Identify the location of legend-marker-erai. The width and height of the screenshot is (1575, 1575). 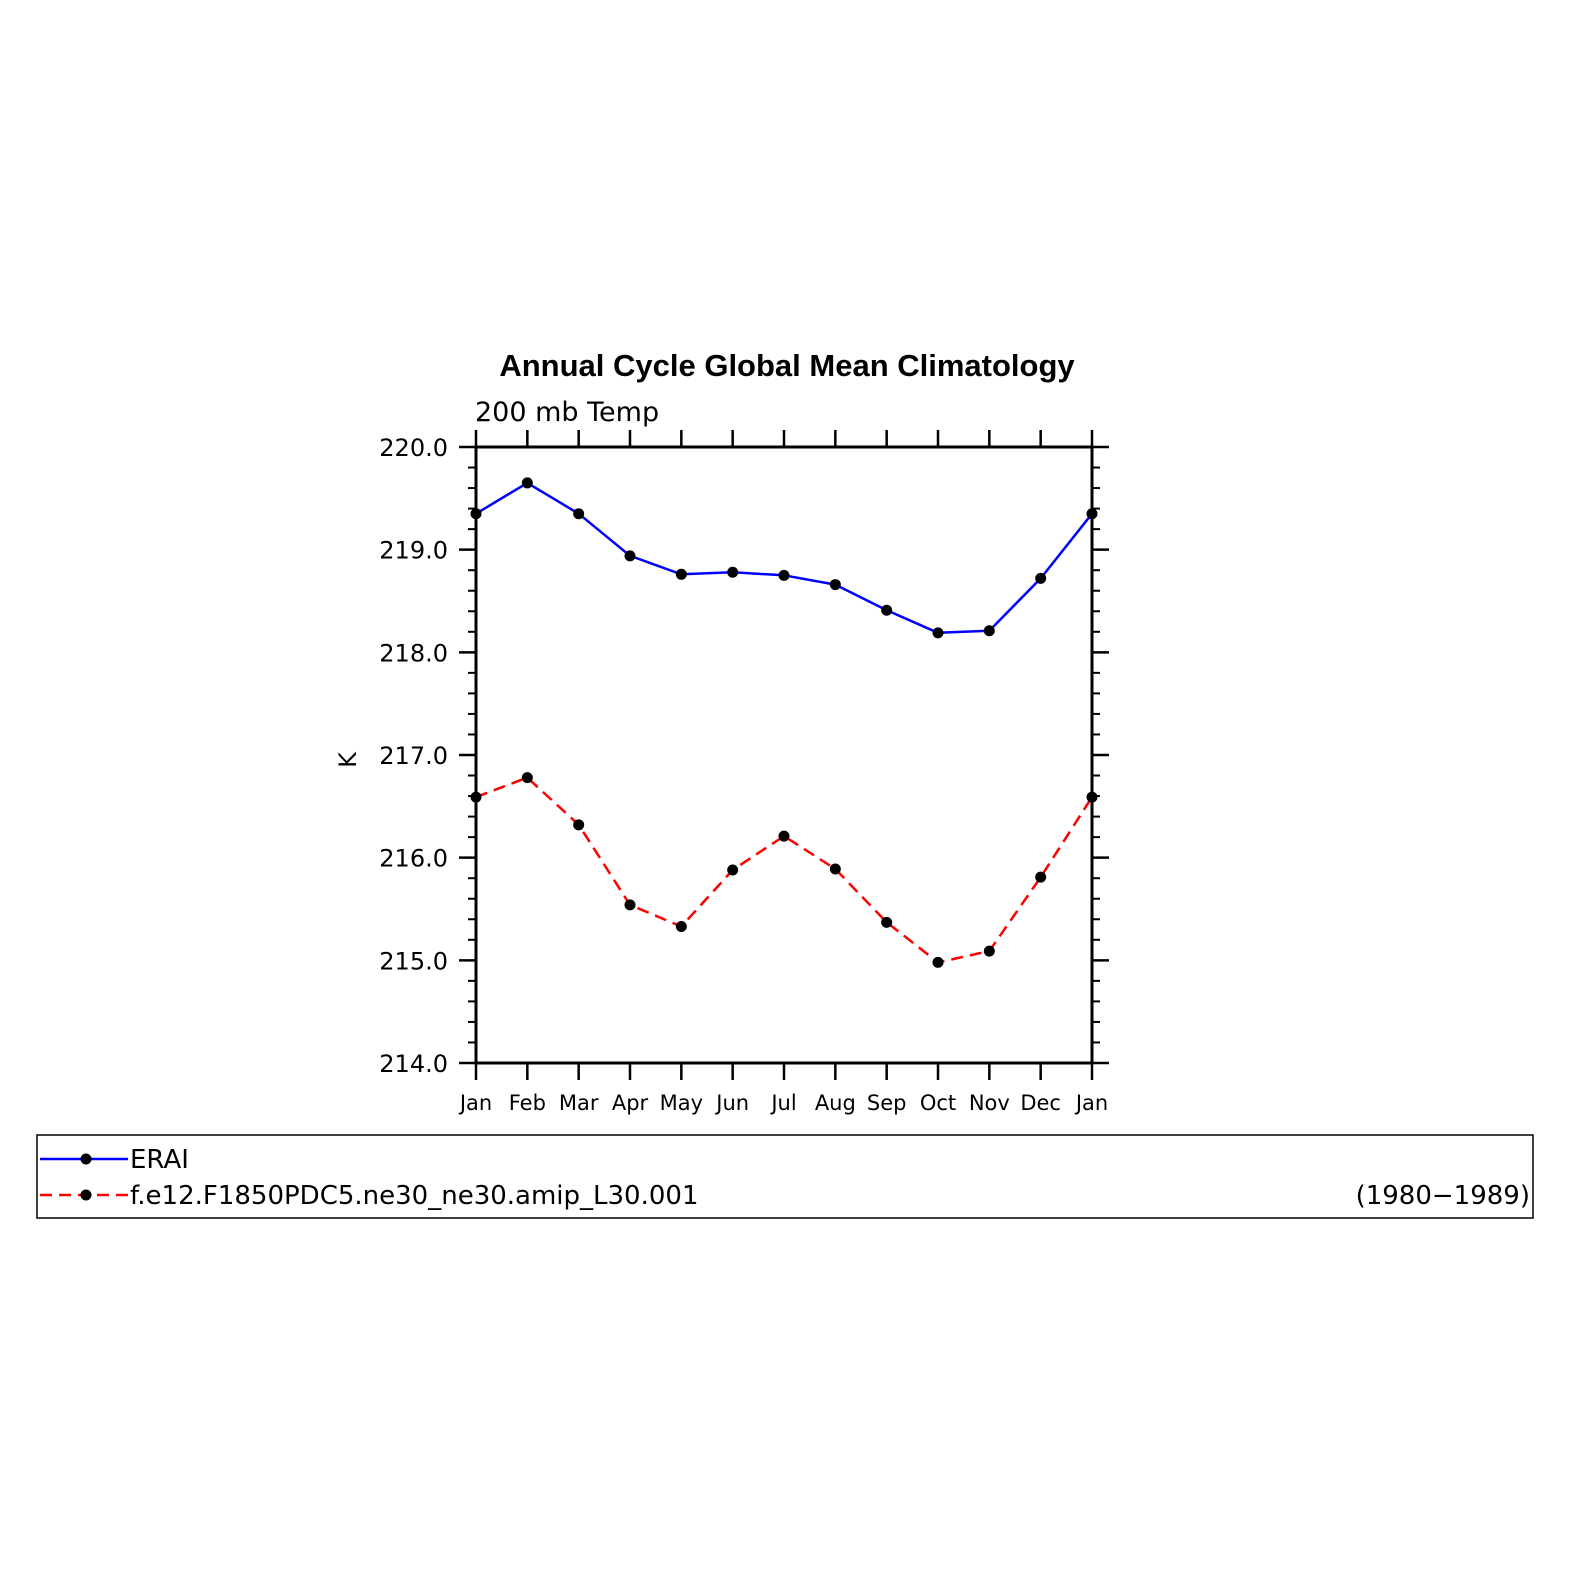
(86, 1159).